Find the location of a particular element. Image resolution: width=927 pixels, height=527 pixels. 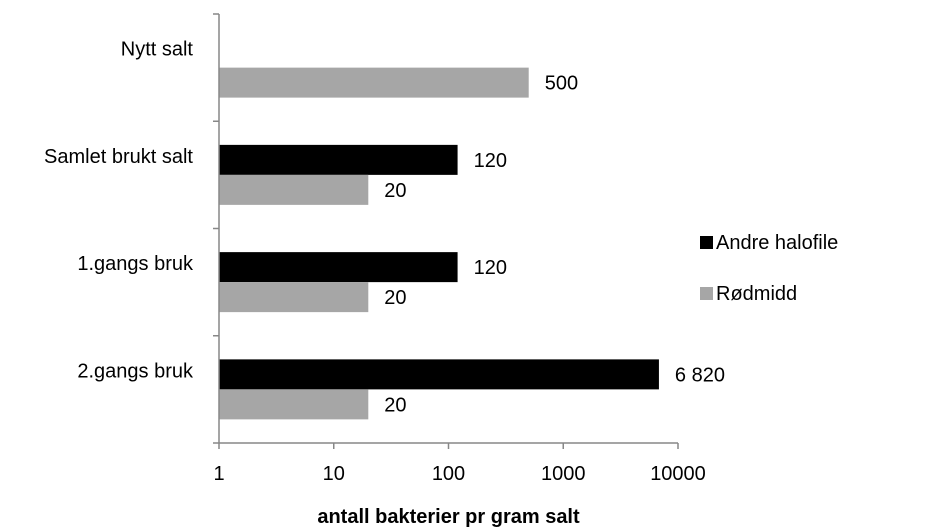

category-label: Samlet brukt salt is located at coordinates (118, 157).